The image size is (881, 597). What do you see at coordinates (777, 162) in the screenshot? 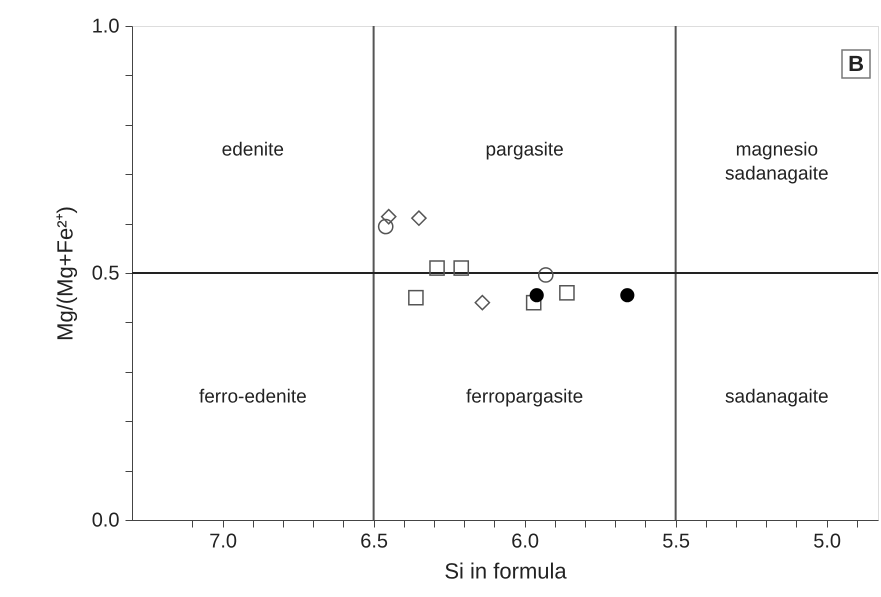
I see `annotation: magnesio sadanagaite` at bounding box center [777, 162].